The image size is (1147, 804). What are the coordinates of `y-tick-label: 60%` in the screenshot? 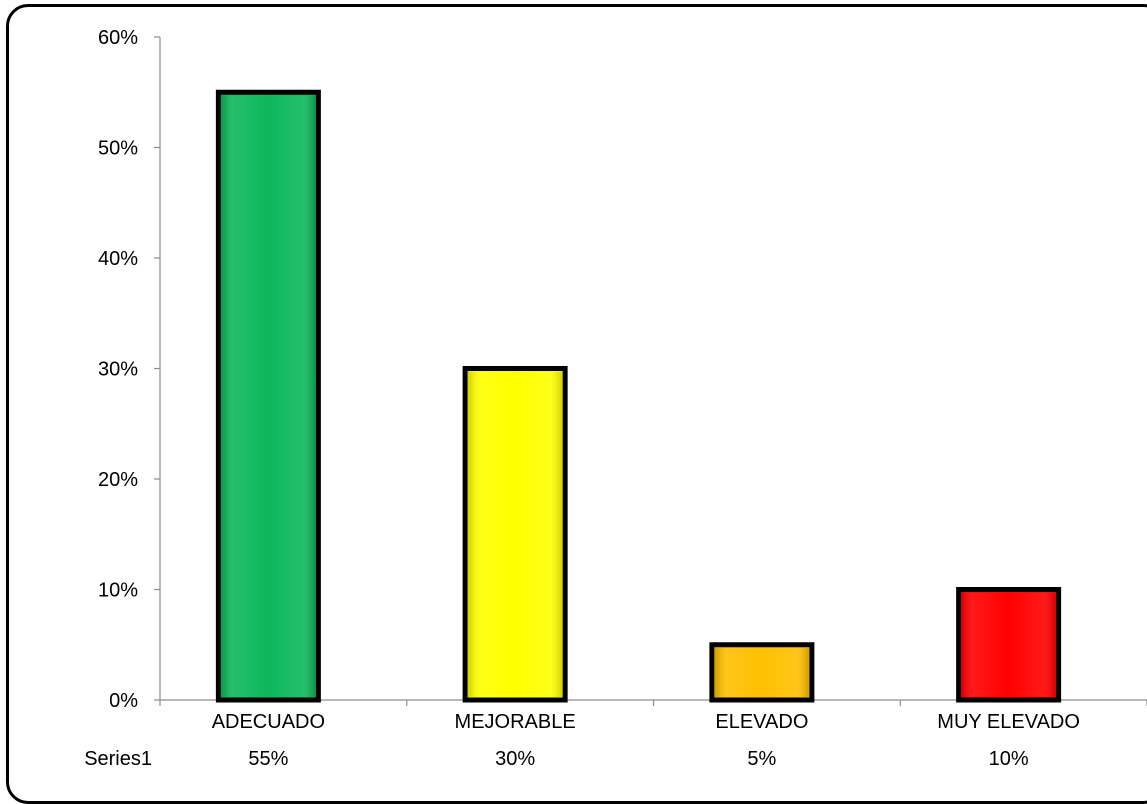 It's located at (118, 38).